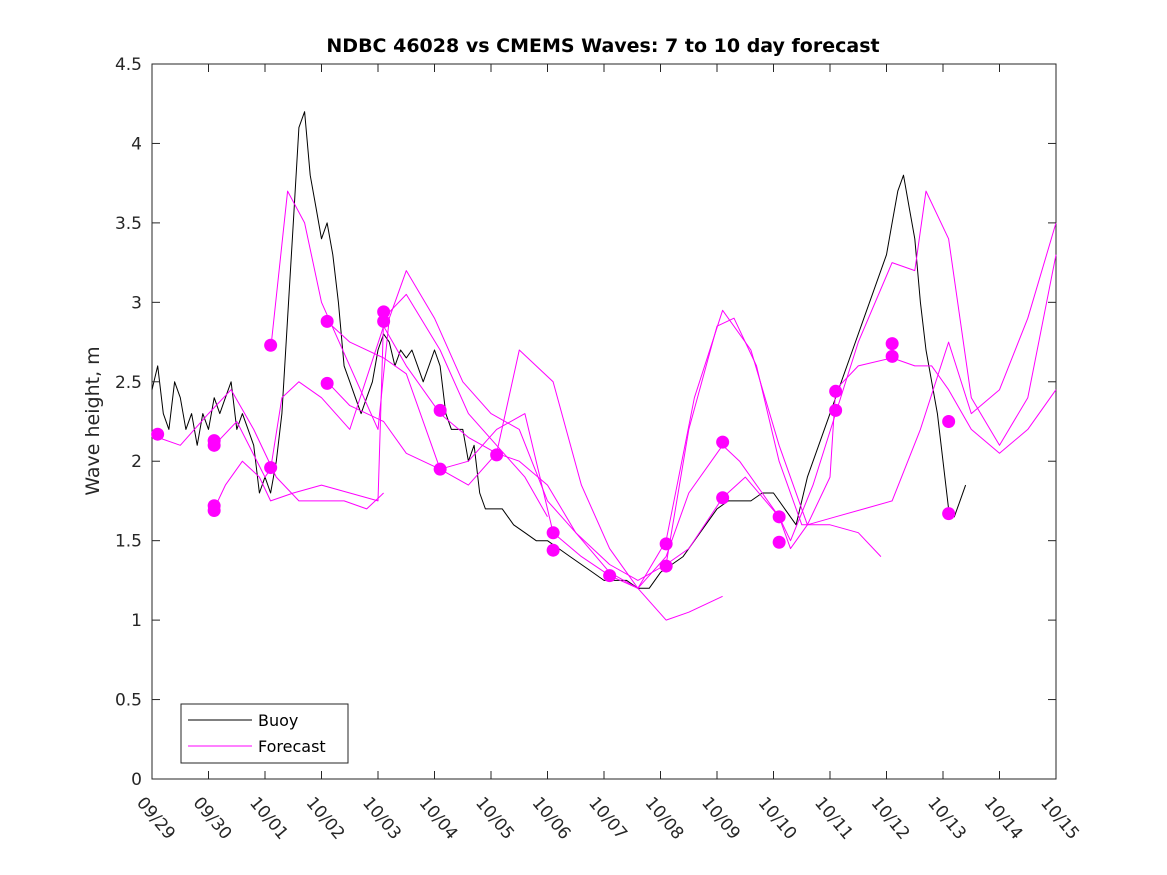  Describe the element at coordinates (93, 420) in the screenshot. I see `y-axis-label: Wave height, m` at that location.